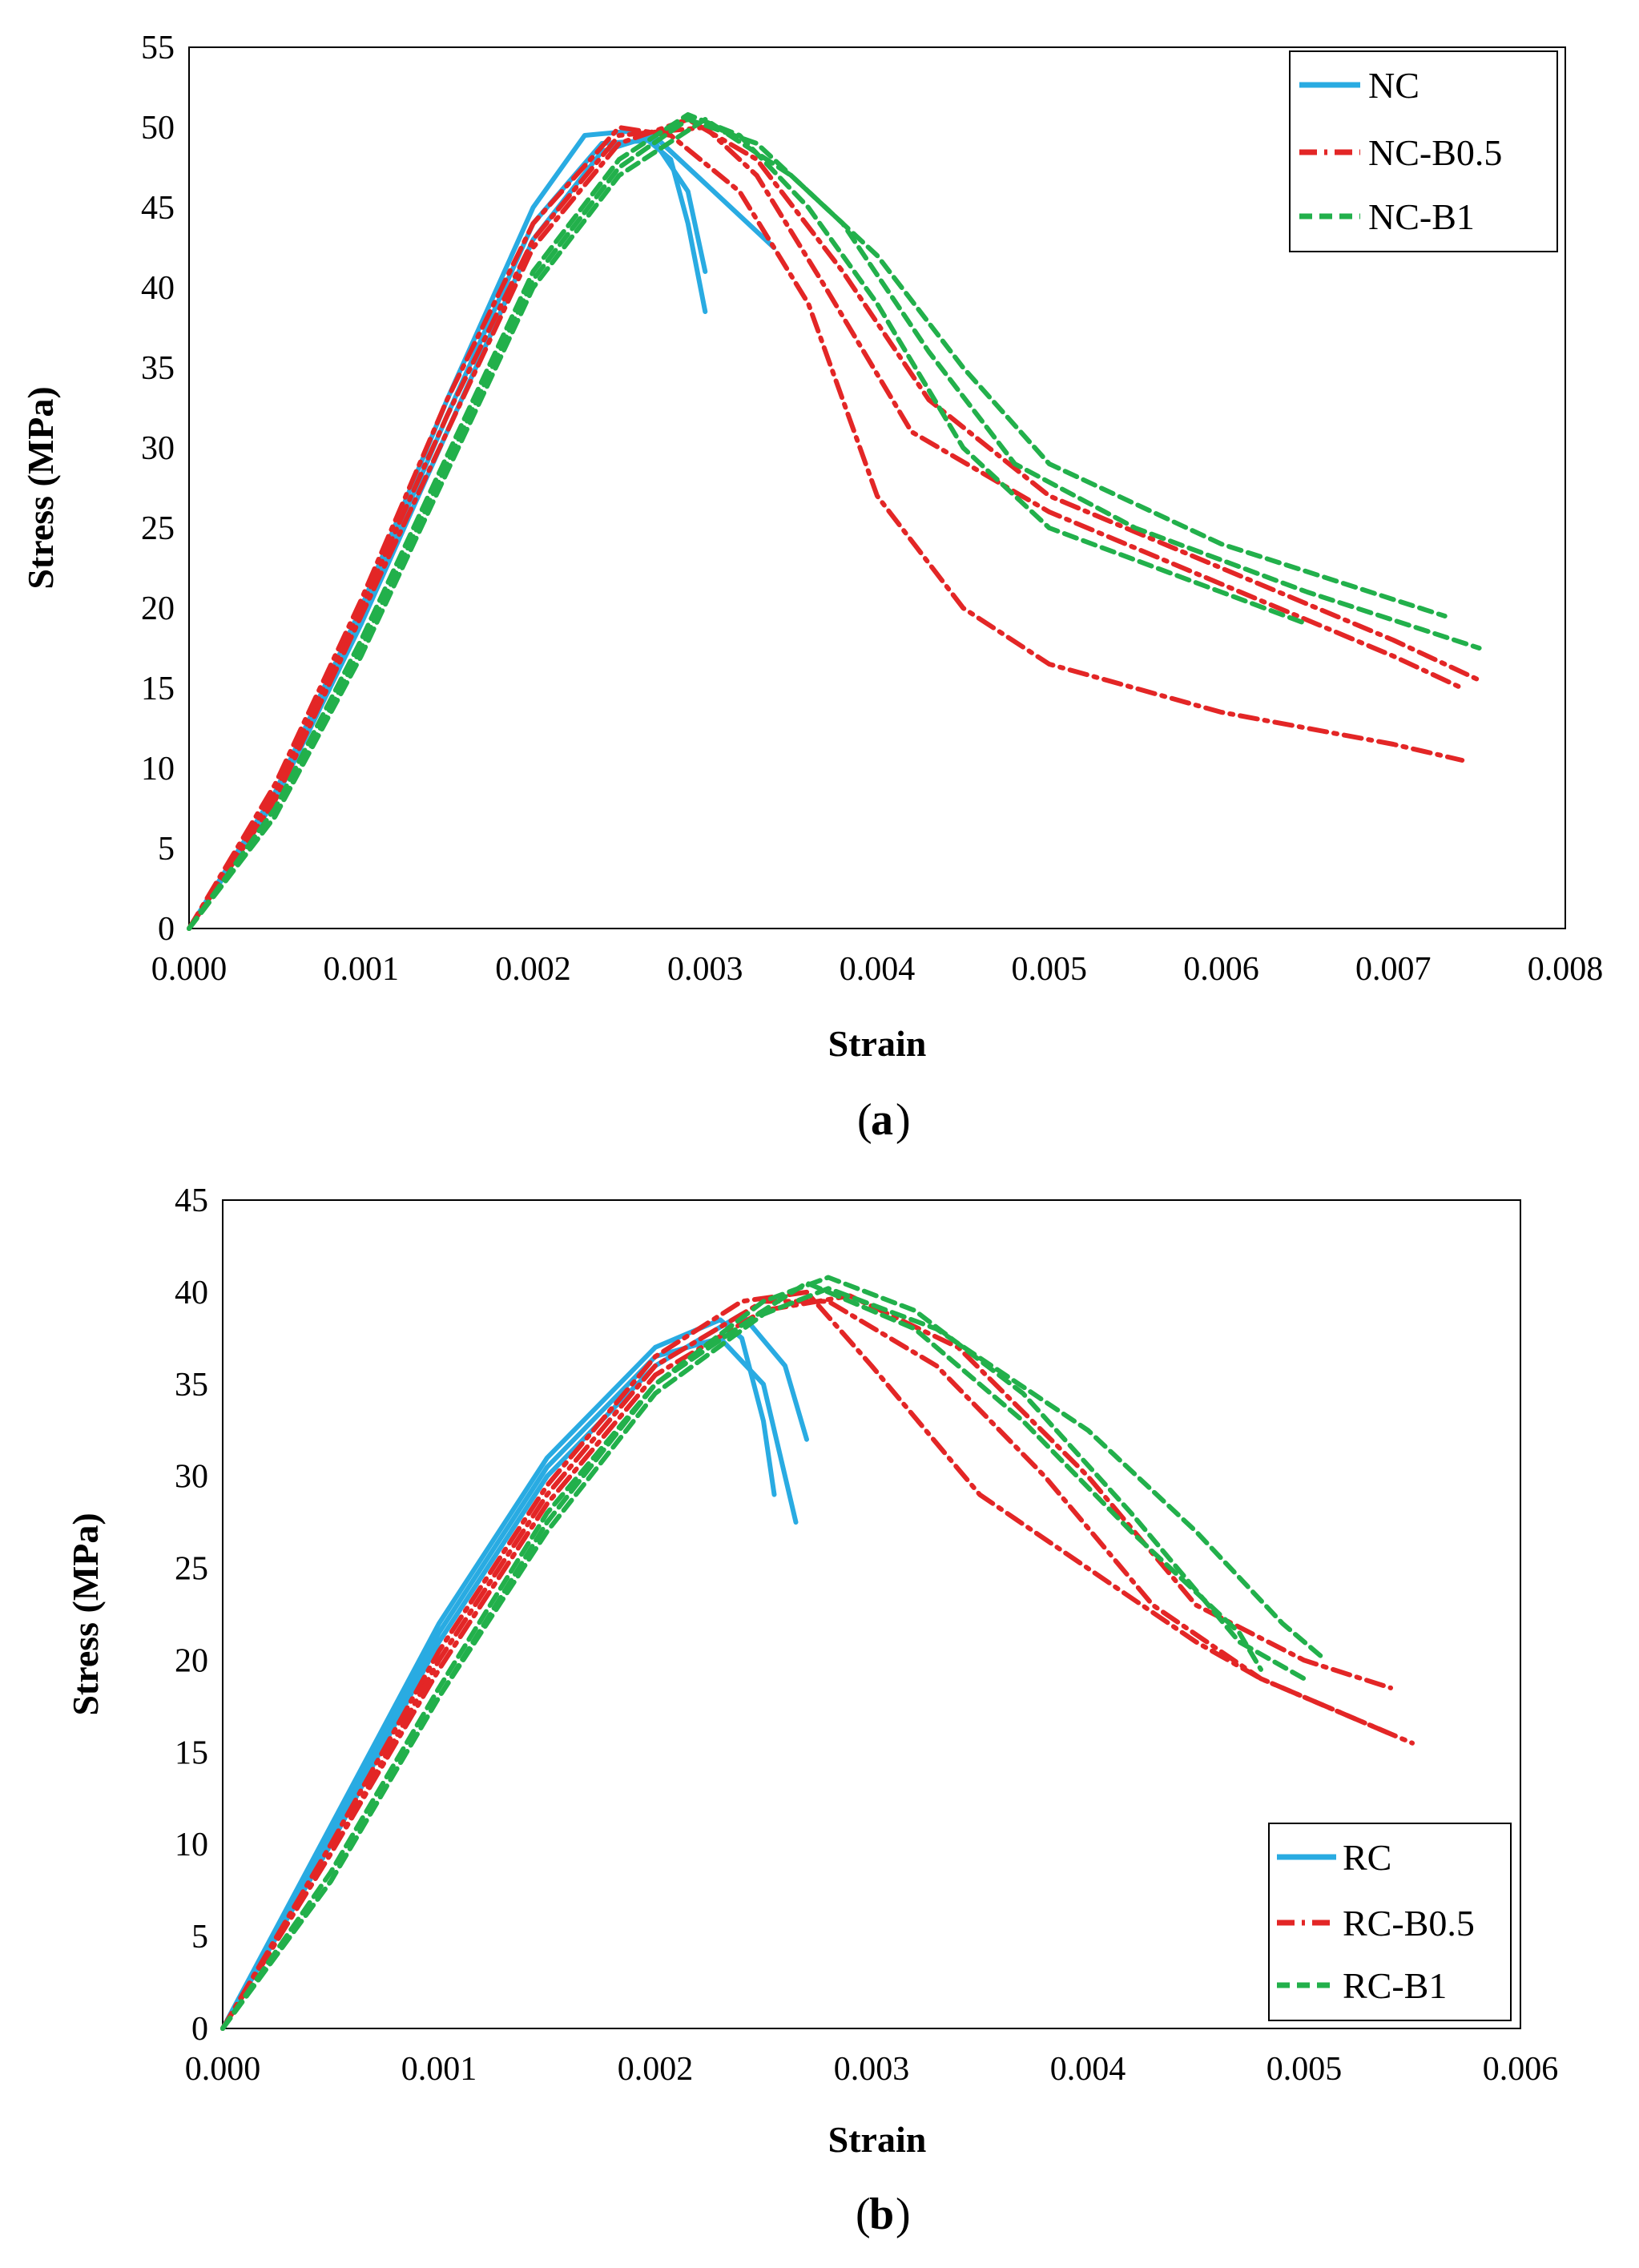  What do you see at coordinates (1409, 1924) in the screenshot?
I see `legend-rc-b05-label: RC-B0.5` at bounding box center [1409, 1924].